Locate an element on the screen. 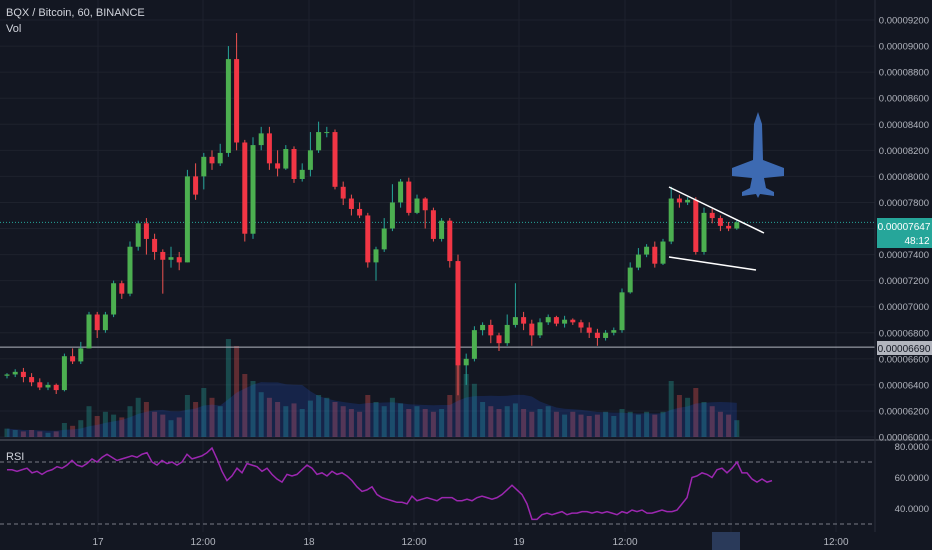 Image resolution: width=932 pixels, height=550 pixels. rsi-axis: 80.0000 60.0000 40.0000 is located at coordinates (912, 478).